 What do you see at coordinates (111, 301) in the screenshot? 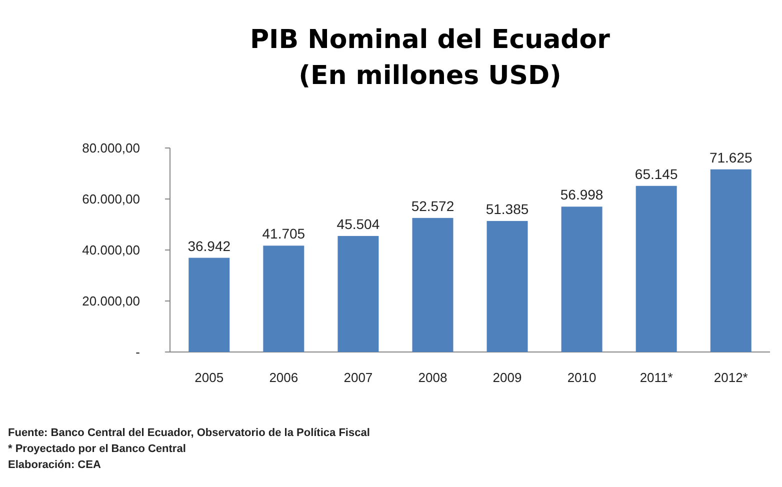
I see `y-tick-label: 20.000,00` at bounding box center [111, 301].